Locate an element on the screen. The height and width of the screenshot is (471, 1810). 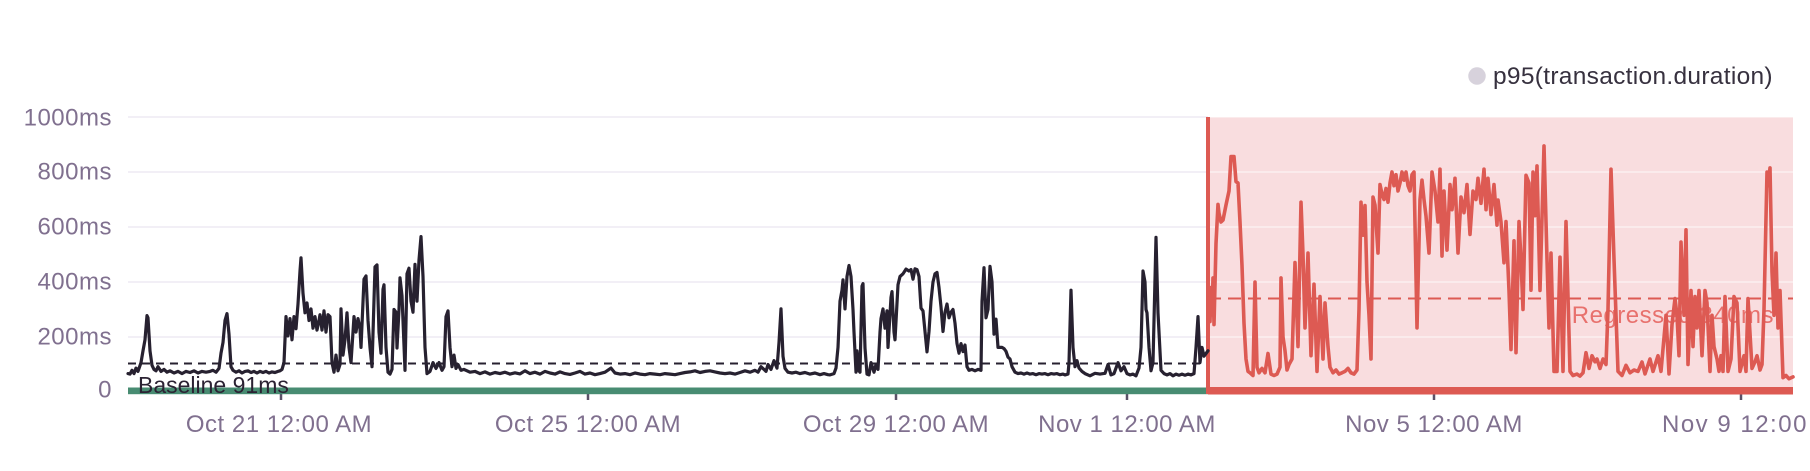
svg-text: 400ms is located at coordinates (74, 282).